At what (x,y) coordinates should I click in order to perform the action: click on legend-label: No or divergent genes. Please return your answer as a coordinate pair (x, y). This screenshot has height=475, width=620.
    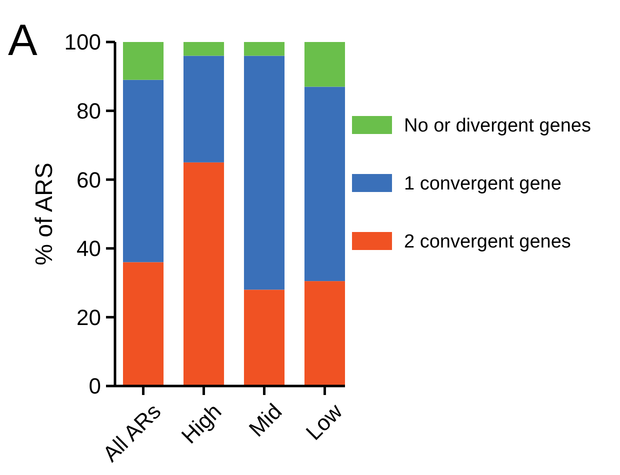
    Looking at the image, I should click on (497, 126).